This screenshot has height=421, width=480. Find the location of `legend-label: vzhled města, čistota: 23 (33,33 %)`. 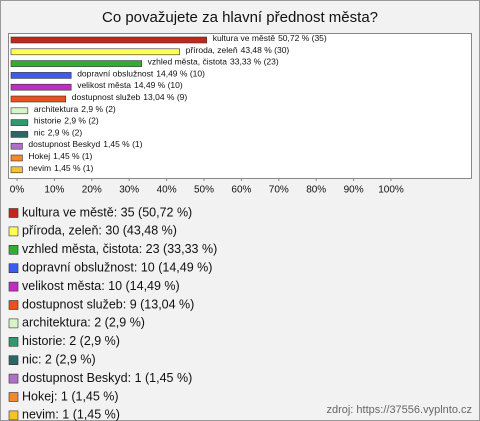

legend-label: vzhled města, čistota: 23 (33,33 %) is located at coordinates (119, 249).